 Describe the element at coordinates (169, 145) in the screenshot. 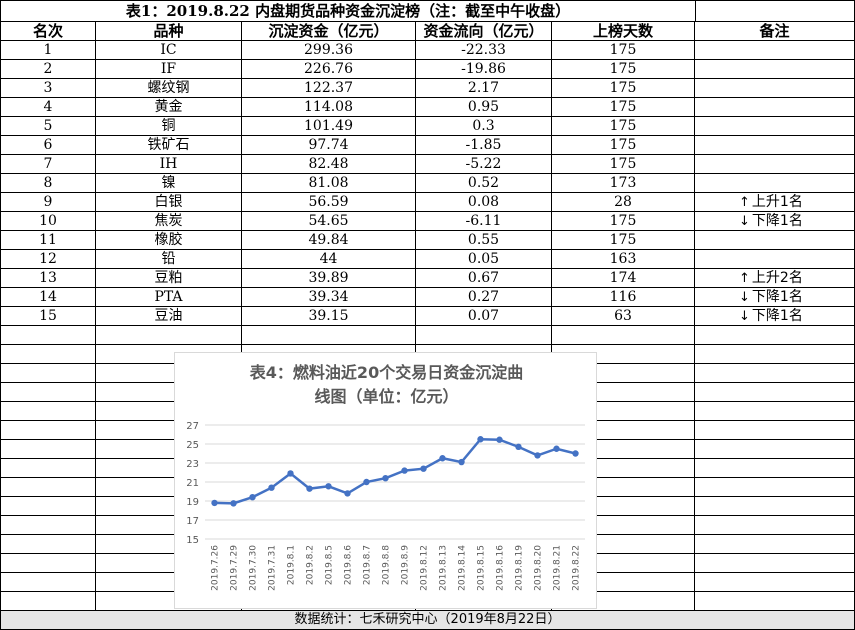

I see `cell-name: 铁矿石` at that location.